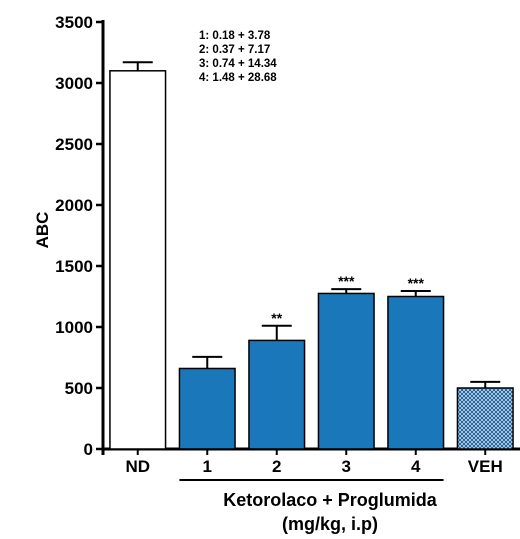 This screenshot has height=539, width=520. What do you see at coordinates (42, 230) in the screenshot?
I see `y-axis-label: ABC` at bounding box center [42, 230].